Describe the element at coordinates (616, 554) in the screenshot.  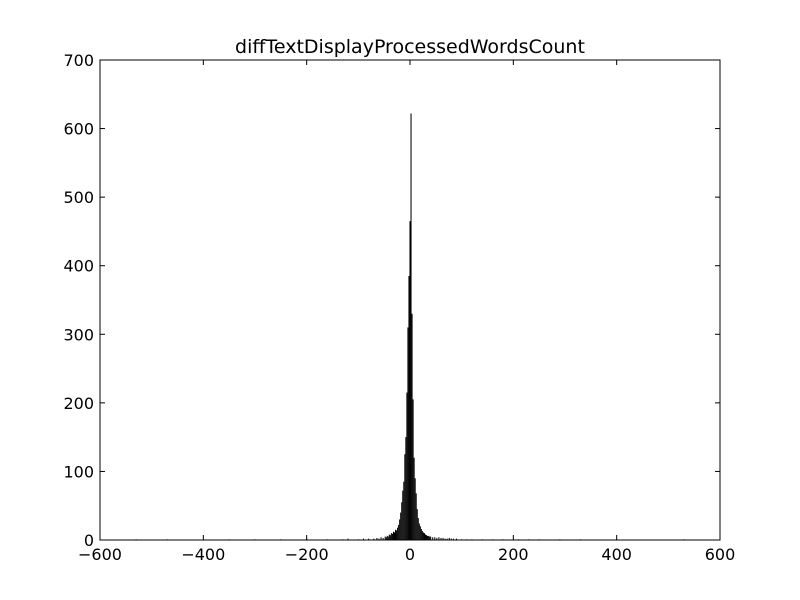
I see `x-tick-label: 400` at that location.